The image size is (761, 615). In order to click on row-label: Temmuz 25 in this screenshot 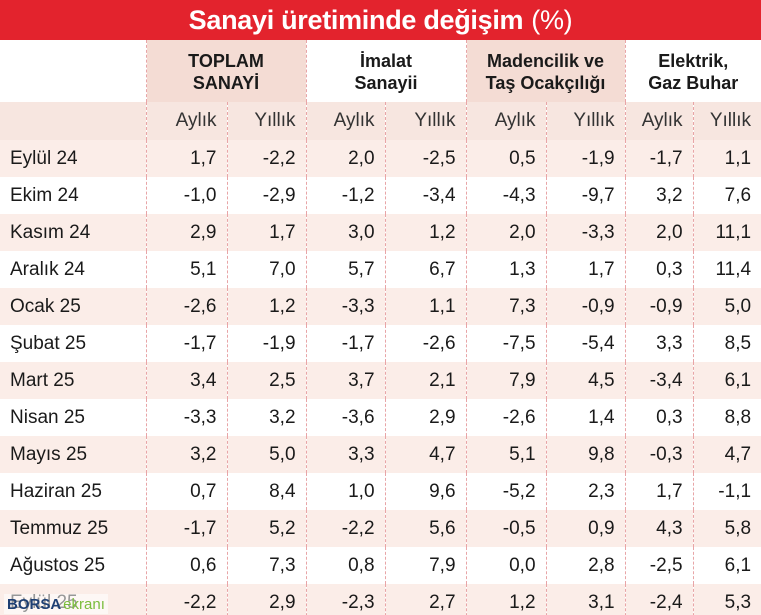, I will do `click(73, 528)`.